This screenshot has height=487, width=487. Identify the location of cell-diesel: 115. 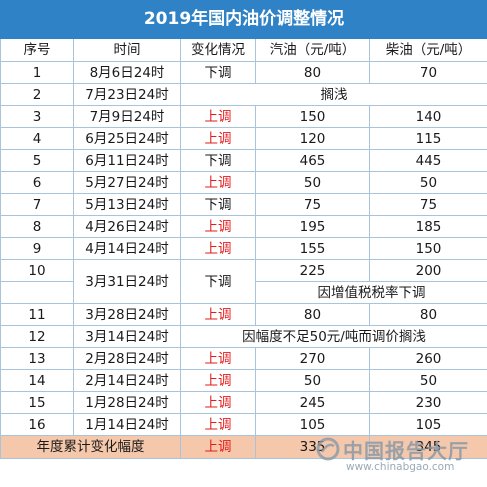
(428, 138).